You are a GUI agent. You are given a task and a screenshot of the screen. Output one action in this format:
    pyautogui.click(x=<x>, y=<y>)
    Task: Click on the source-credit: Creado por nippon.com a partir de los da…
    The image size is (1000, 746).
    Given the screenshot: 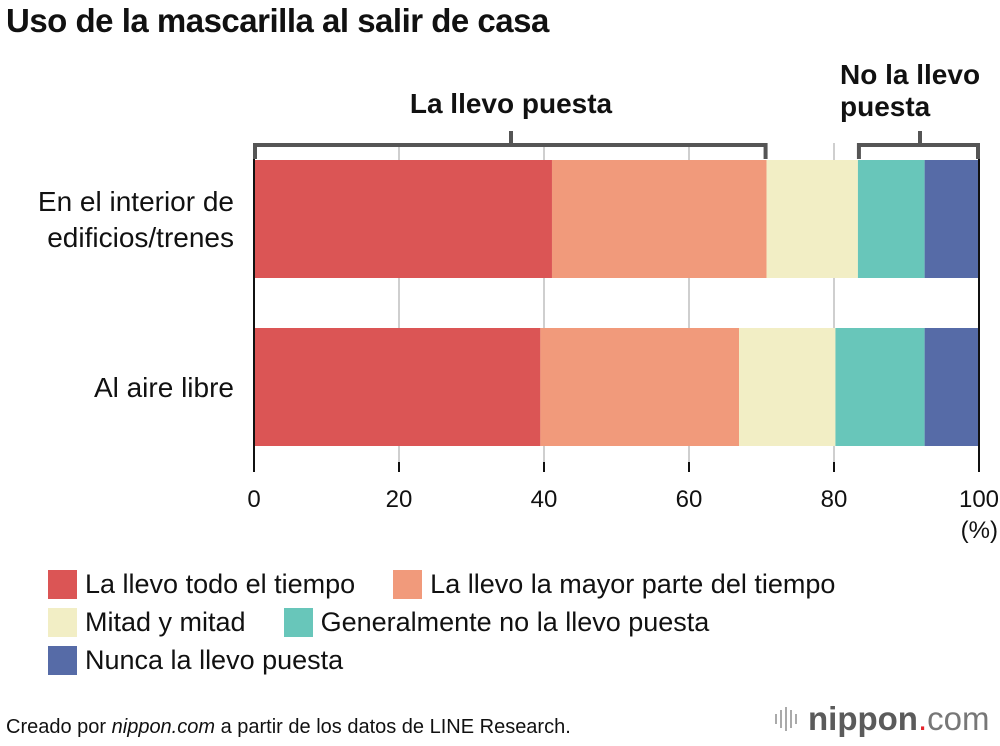 What is the action you would take?
    pyautogui.click(x=288, y=727)
    